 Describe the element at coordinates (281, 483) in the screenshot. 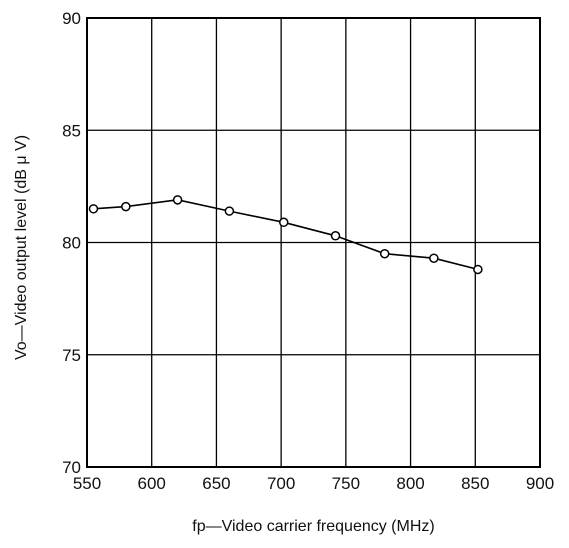

I see `x-tick-label: 700` at that location.